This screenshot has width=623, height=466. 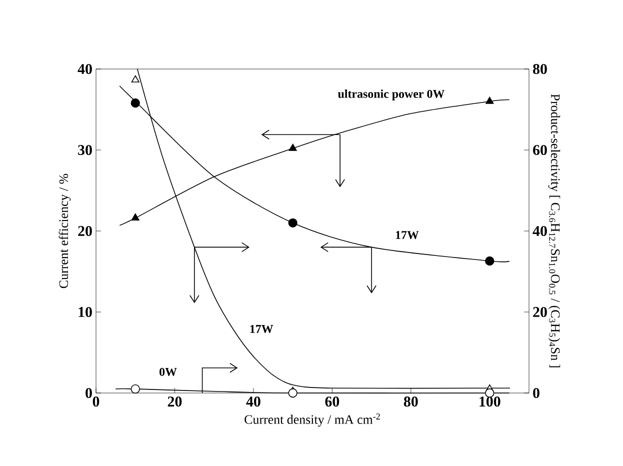 What do you see at coordinates (411, 401) in the screenshot?
I see `x-tick-label: 80` at bounding box center [411, 401].